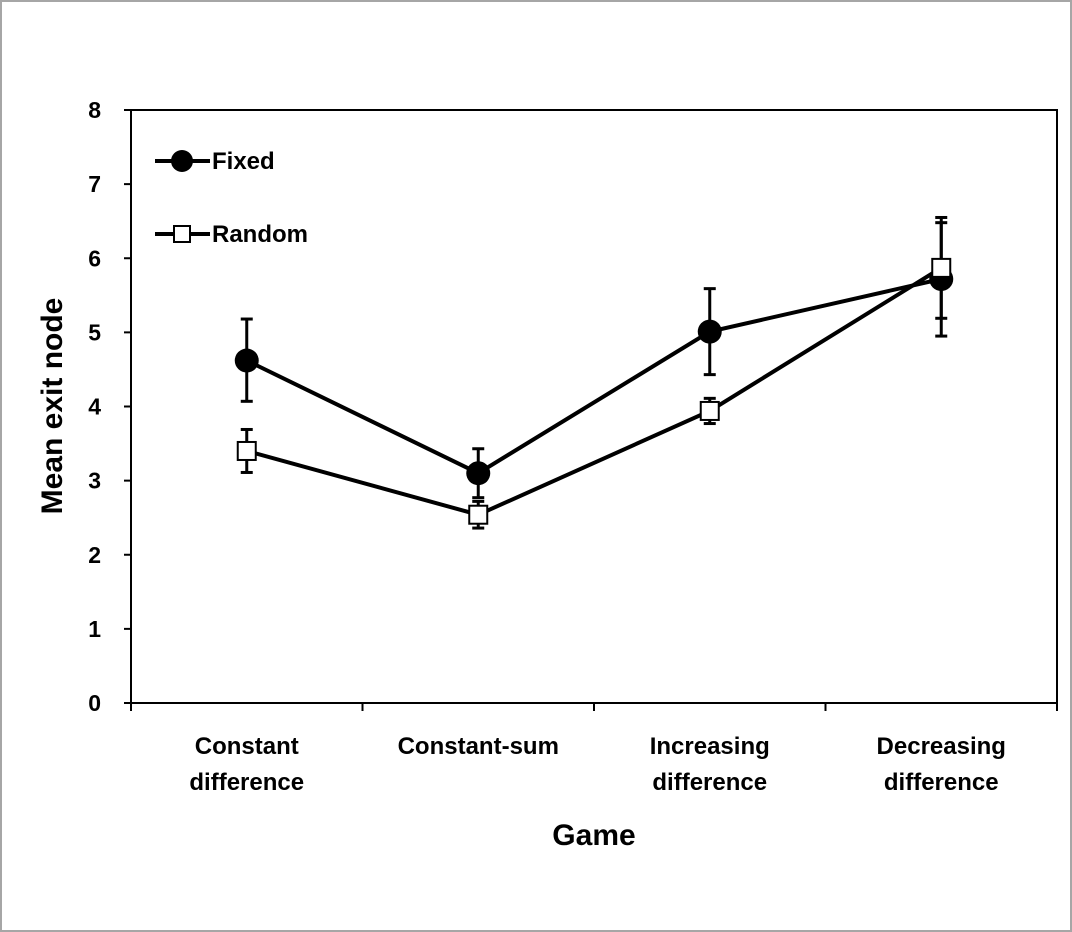  I want to click on y-tick-label: 3, so click(94, 481).